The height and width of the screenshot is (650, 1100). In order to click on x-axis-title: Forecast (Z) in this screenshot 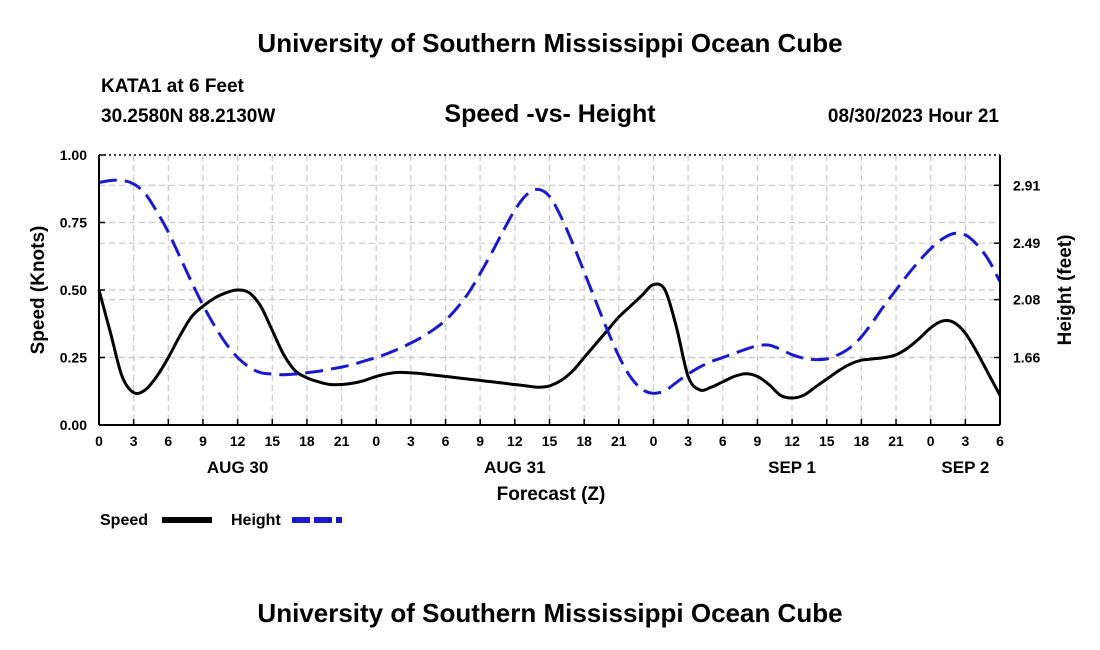, I will do `click(551, 494)`.